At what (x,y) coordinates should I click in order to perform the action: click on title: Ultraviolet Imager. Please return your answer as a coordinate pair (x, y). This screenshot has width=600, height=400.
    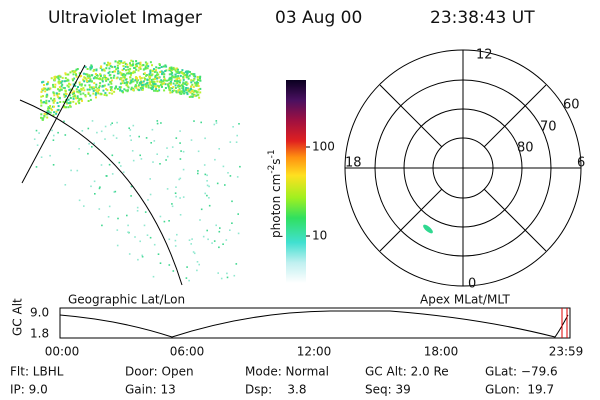
    Looking at the image, I should click on (125, 18).